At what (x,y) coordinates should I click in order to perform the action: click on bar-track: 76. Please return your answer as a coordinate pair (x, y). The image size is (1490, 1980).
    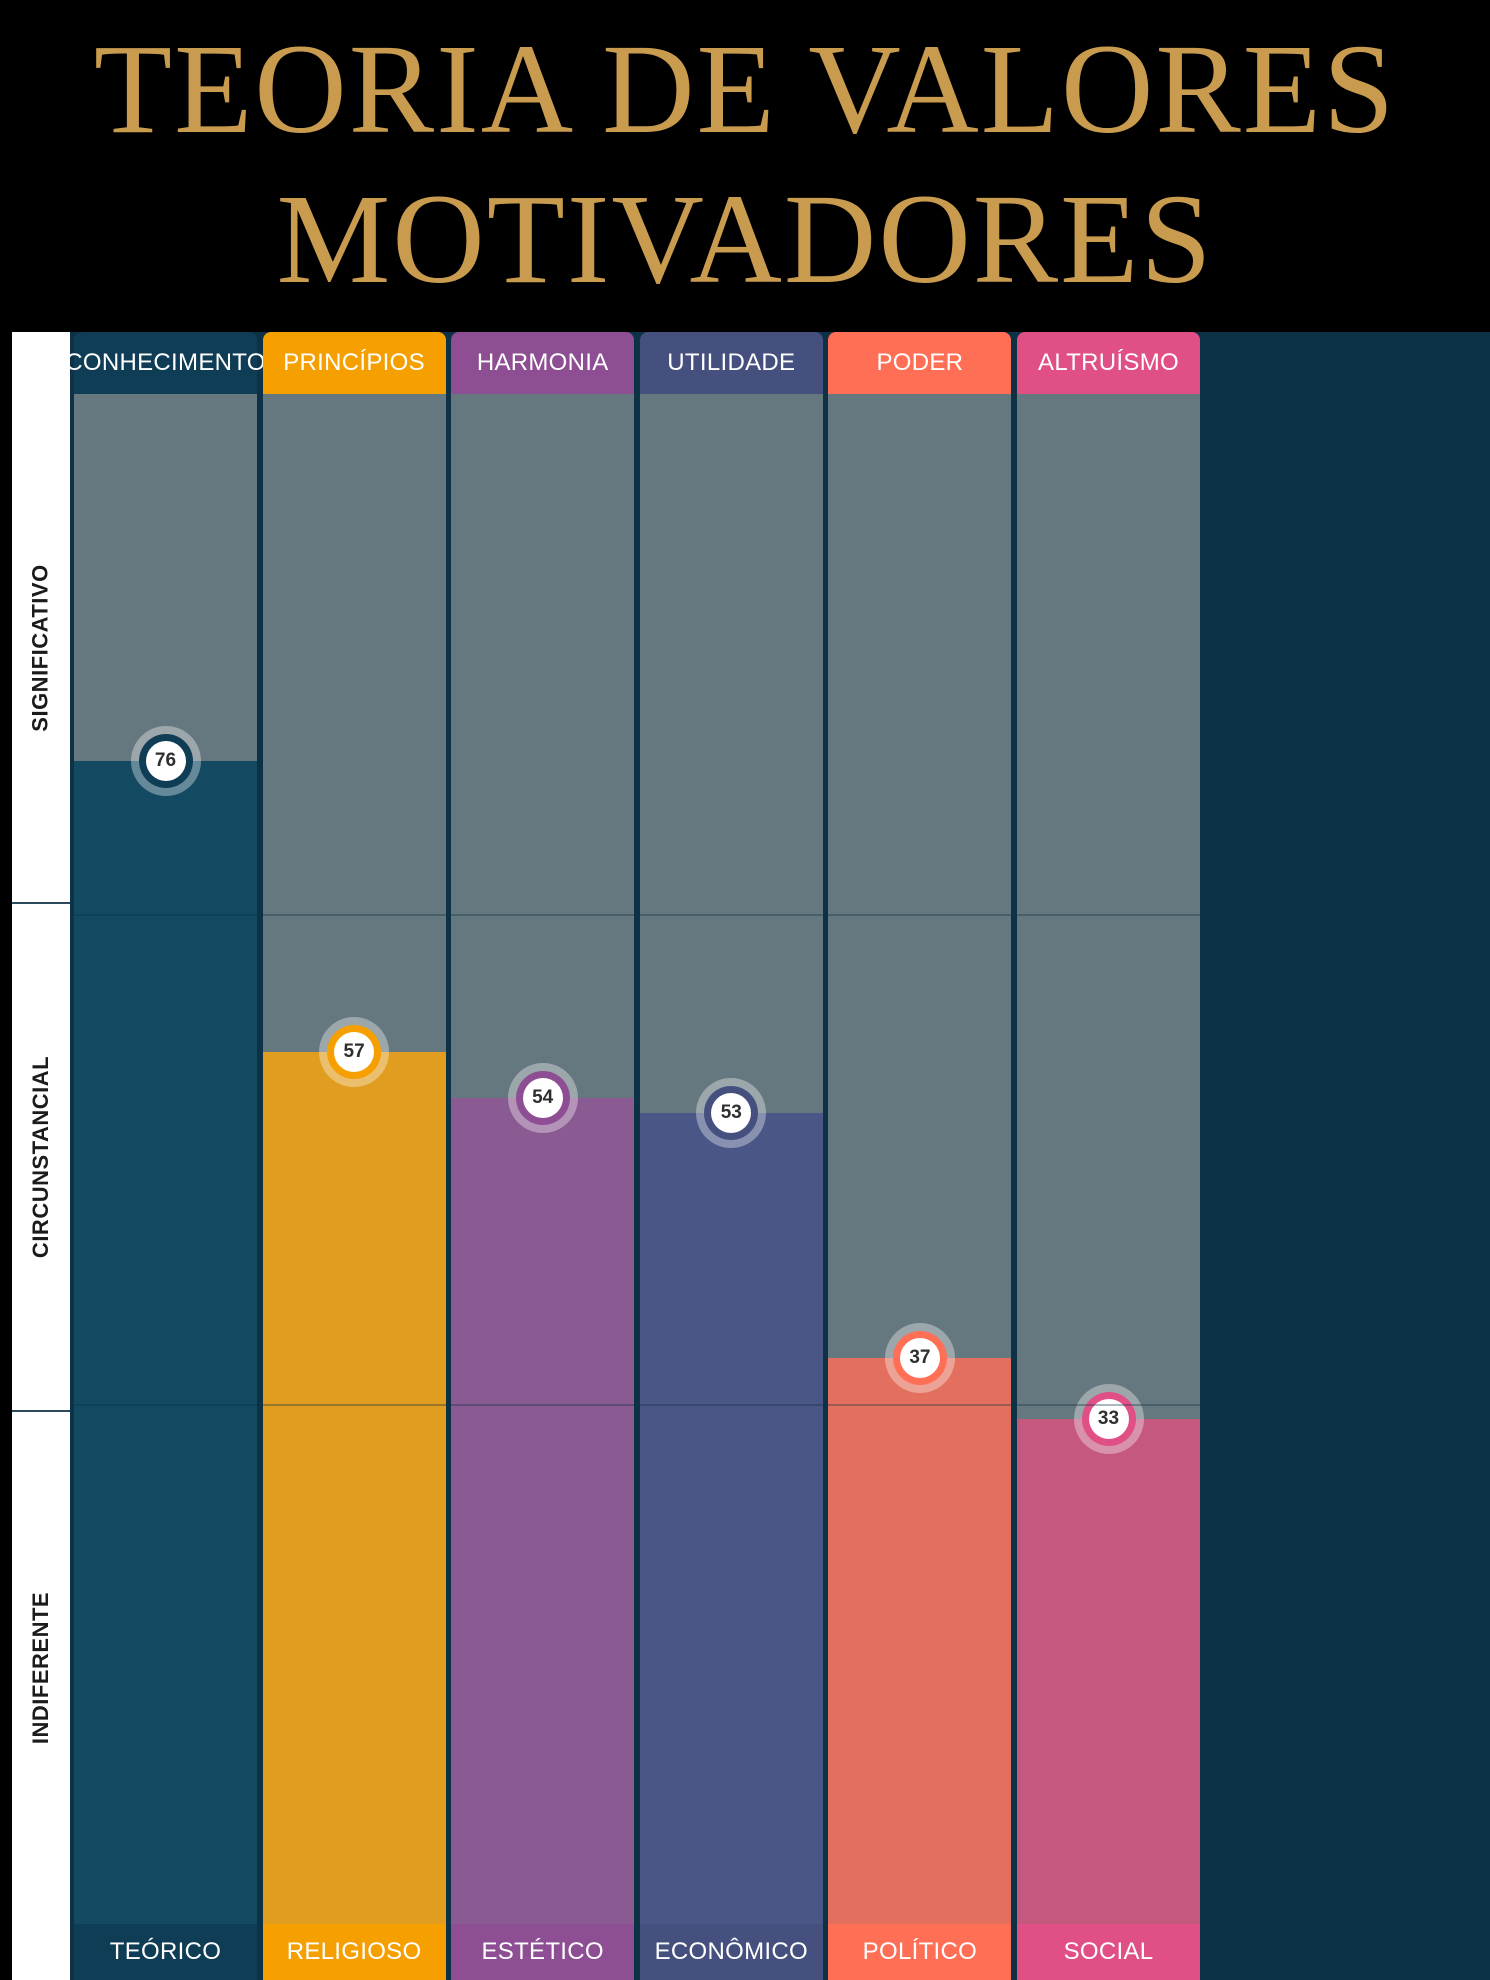
    Looking at the image, I should click on (165, 1159).